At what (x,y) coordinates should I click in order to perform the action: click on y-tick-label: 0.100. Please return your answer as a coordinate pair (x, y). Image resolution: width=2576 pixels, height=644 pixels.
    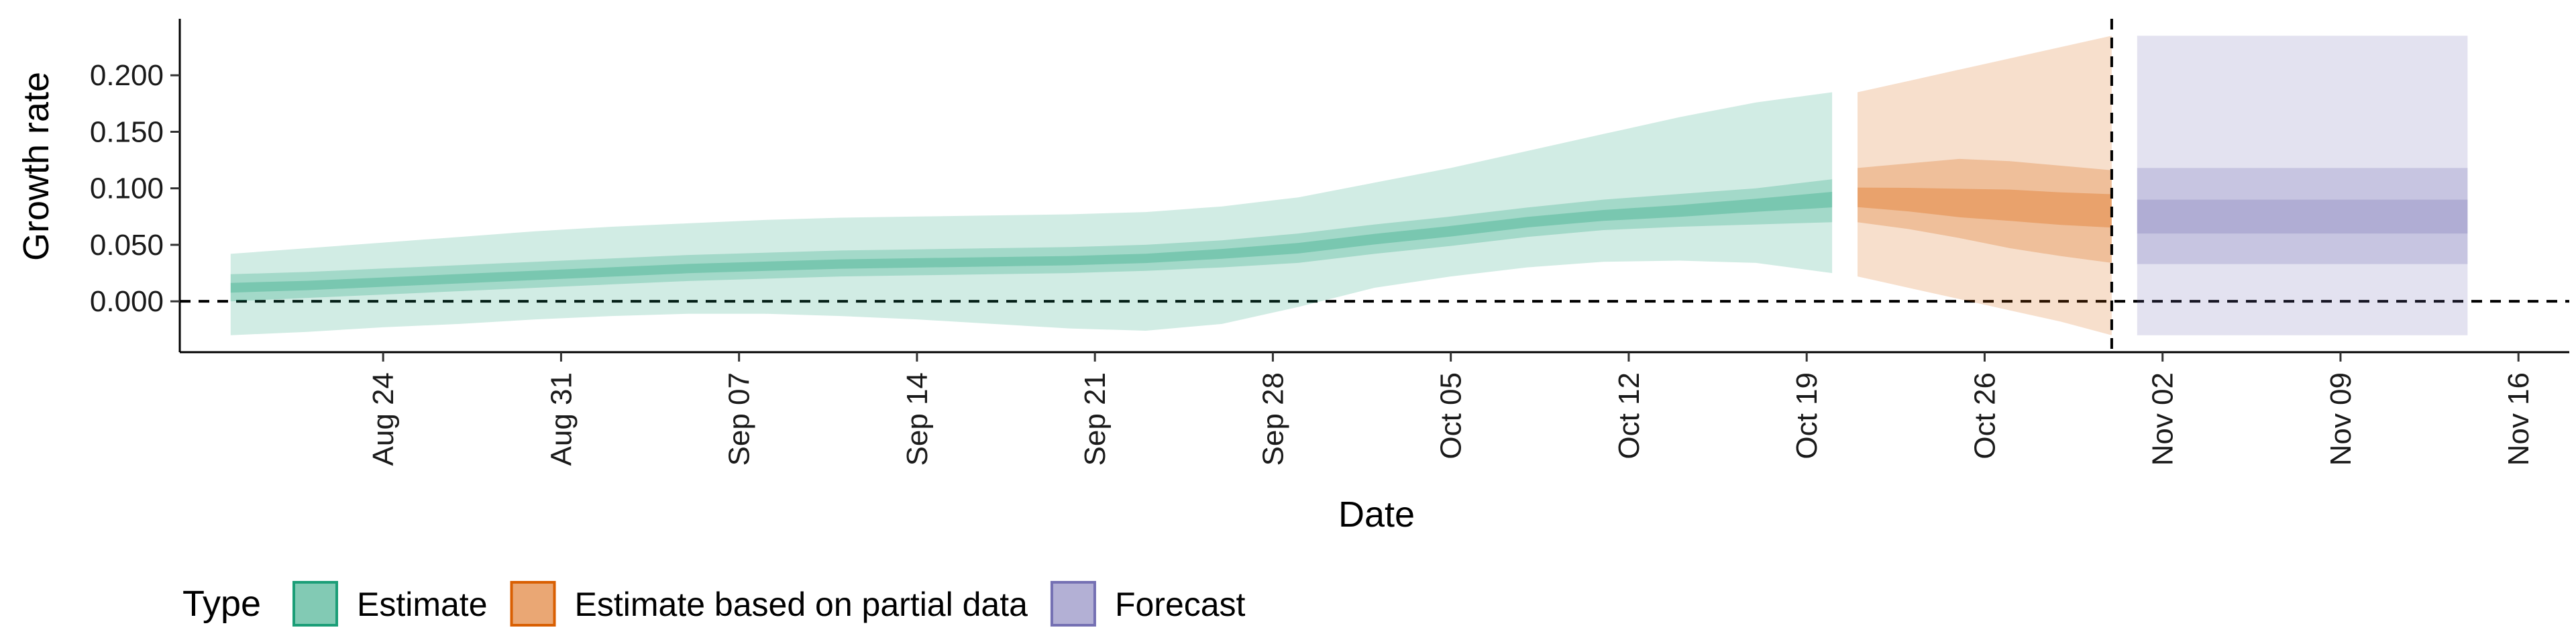
    Looking at the image, I should click on (127, 188).